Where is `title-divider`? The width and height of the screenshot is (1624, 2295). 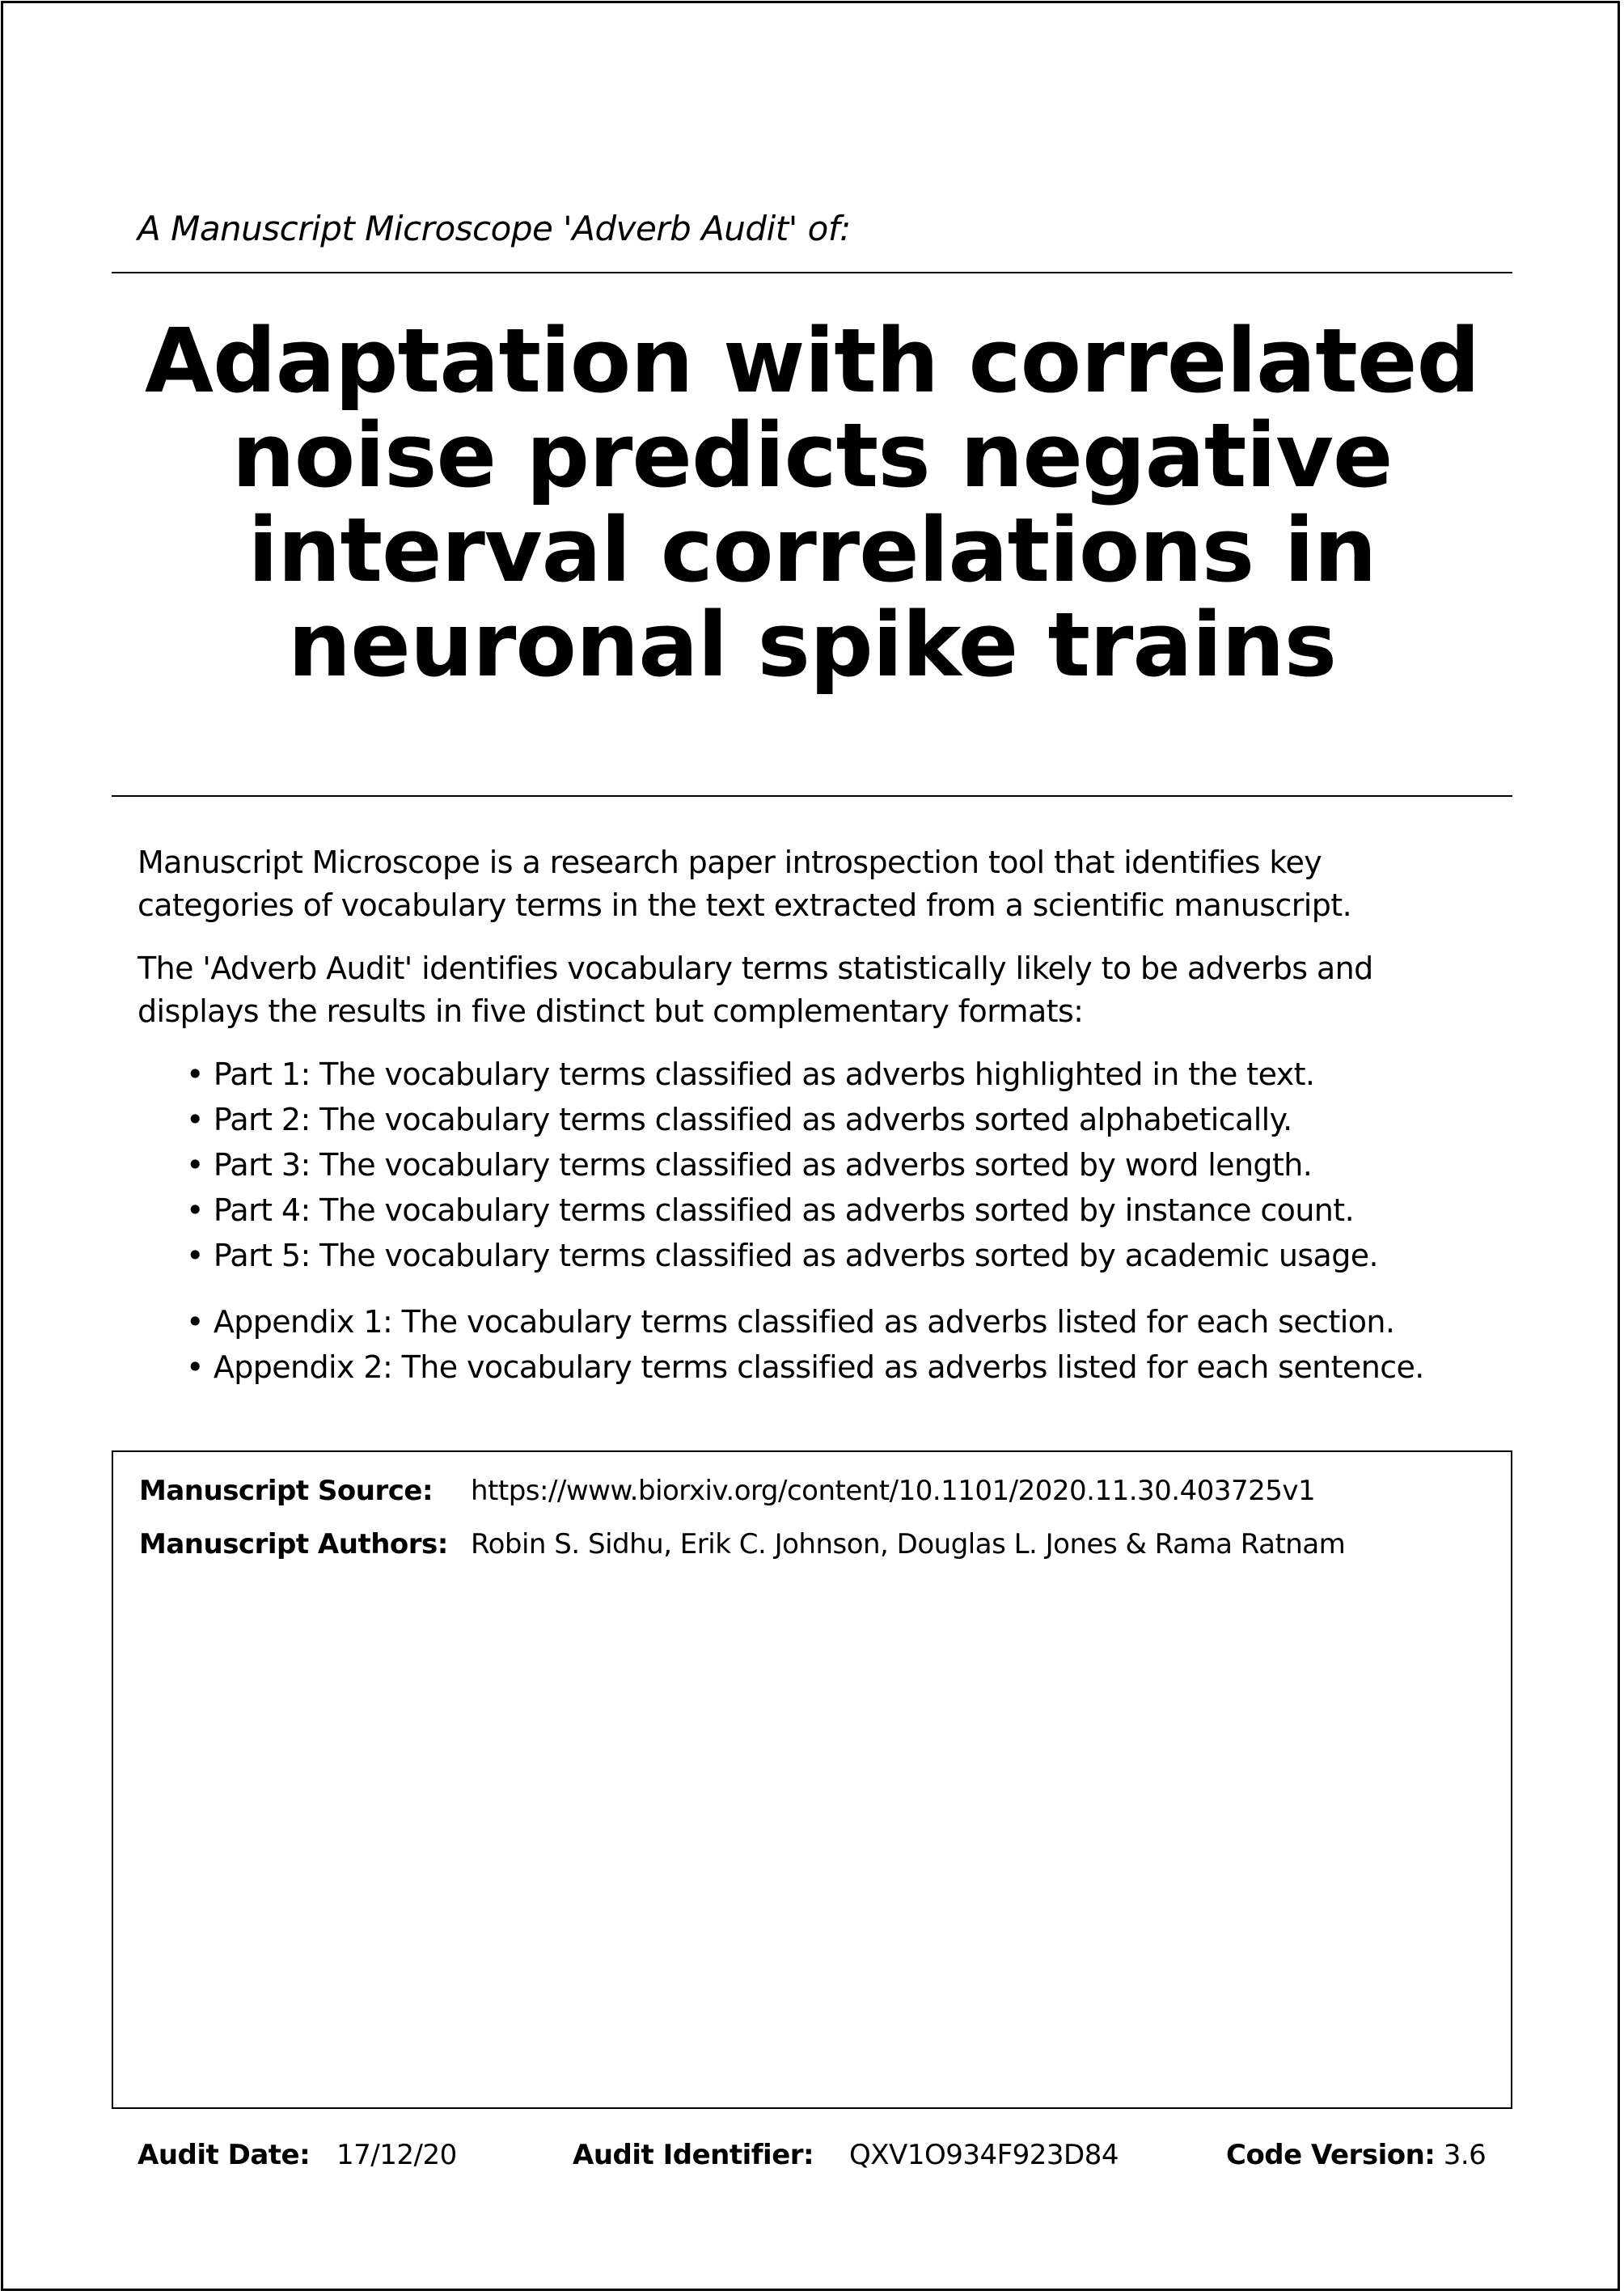
title-divider is located at coordinates (812, 796).